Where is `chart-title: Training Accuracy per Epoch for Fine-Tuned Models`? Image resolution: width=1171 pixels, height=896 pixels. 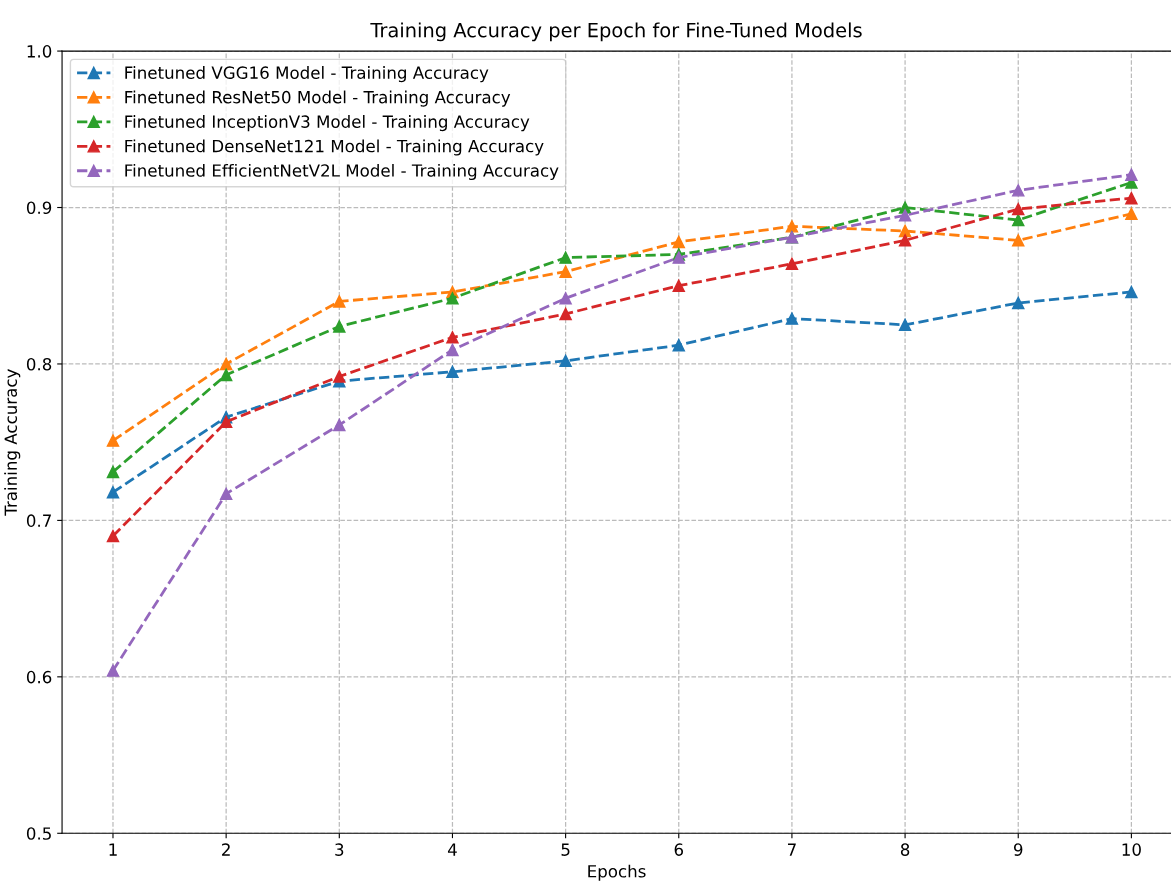
chart-title: Training Accuracy per Epoch for Fine-Tuned Models is located at coordinates (616, 32).